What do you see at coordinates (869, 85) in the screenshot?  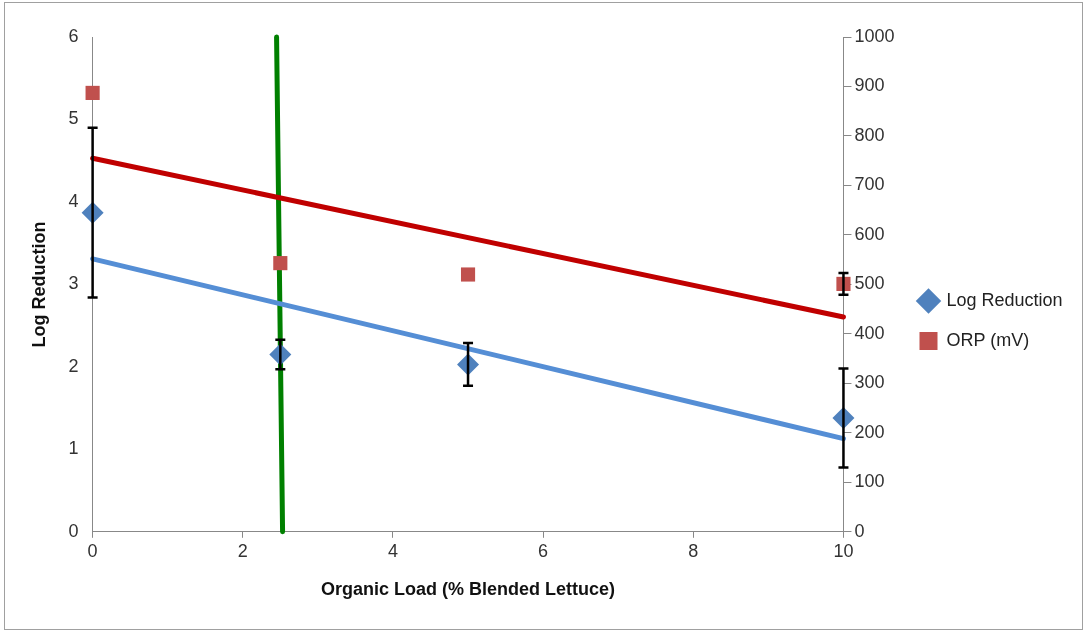 I see `y2-tick-label: 900` at bounding box center [869, 85].